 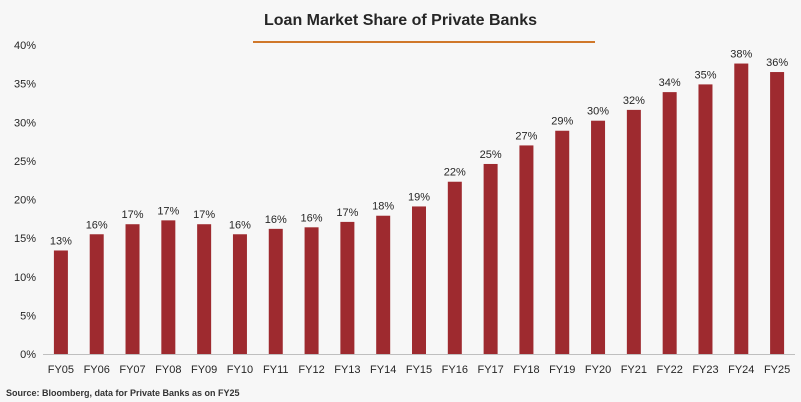 What do you see at coordinates (634, 370) in the screenshot?
I see `x-tick-label: FY21` at bounding box center [634, 370].